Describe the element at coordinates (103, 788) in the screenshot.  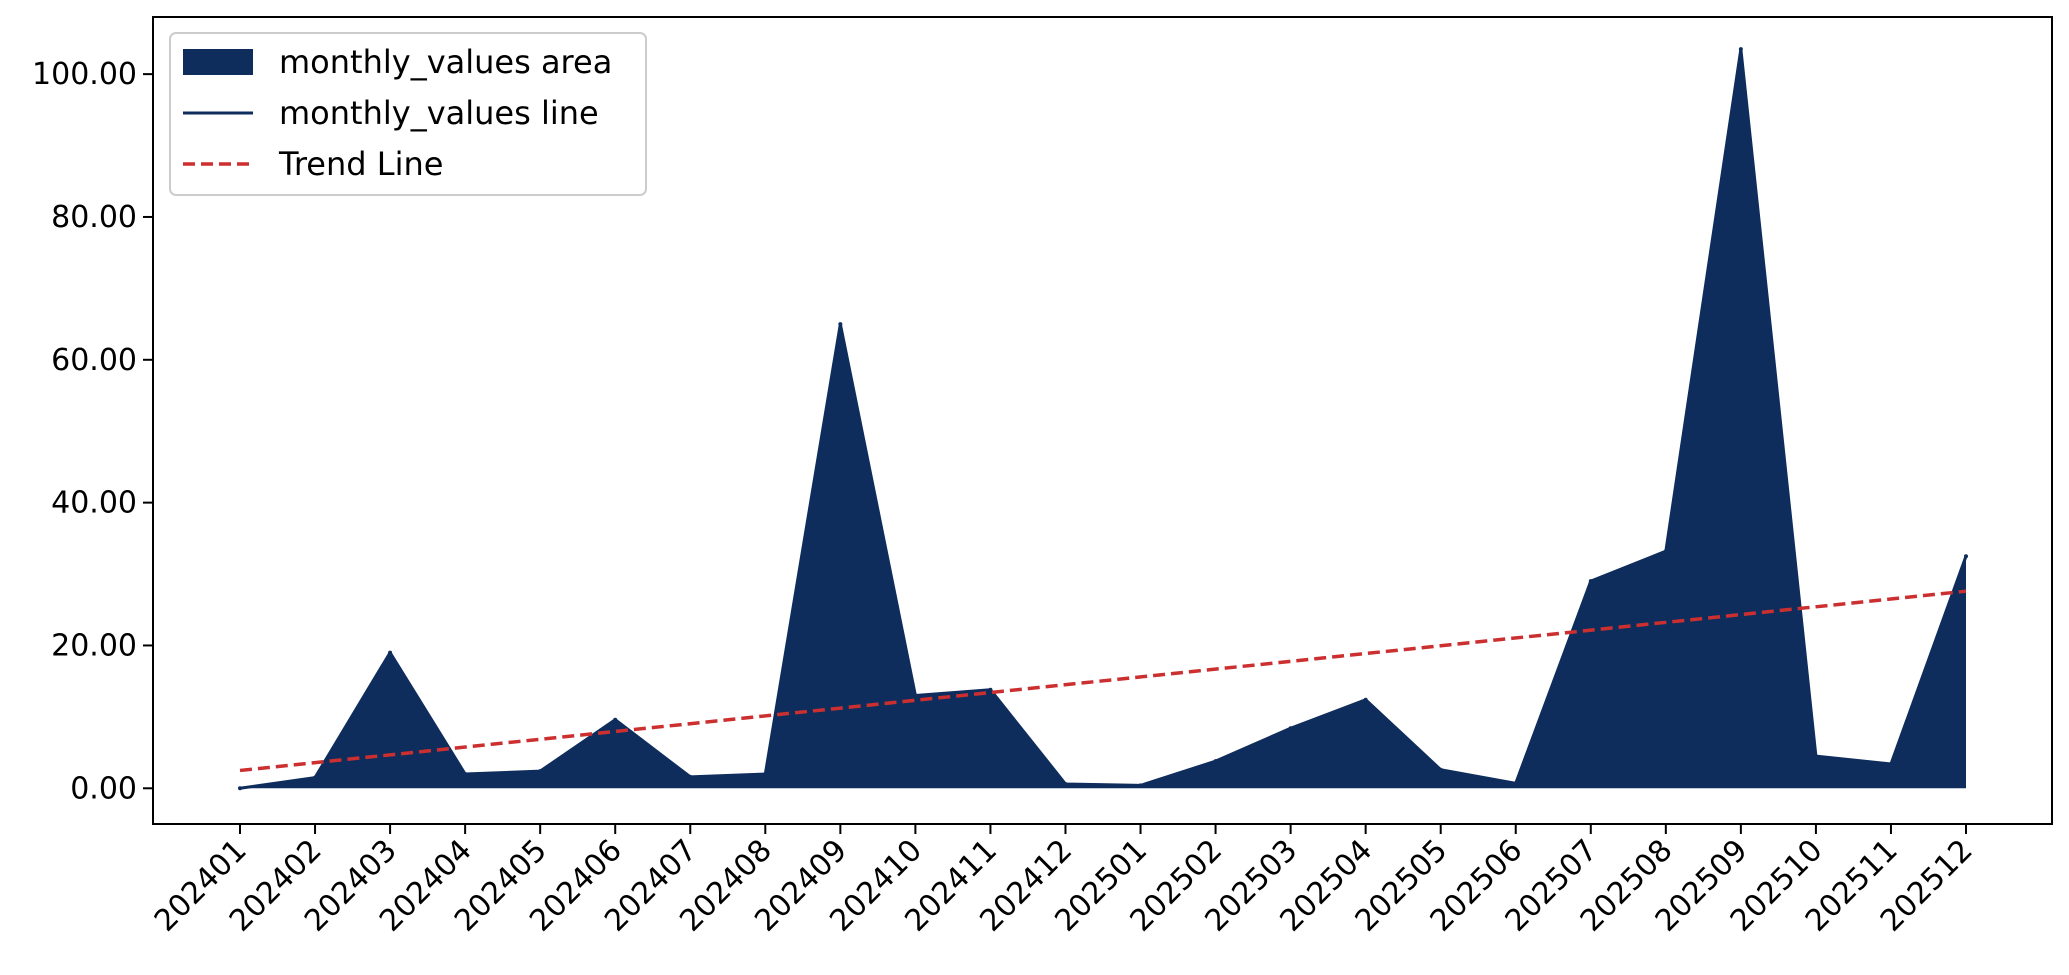
I see `y-tick-label: 0.00` at that location.